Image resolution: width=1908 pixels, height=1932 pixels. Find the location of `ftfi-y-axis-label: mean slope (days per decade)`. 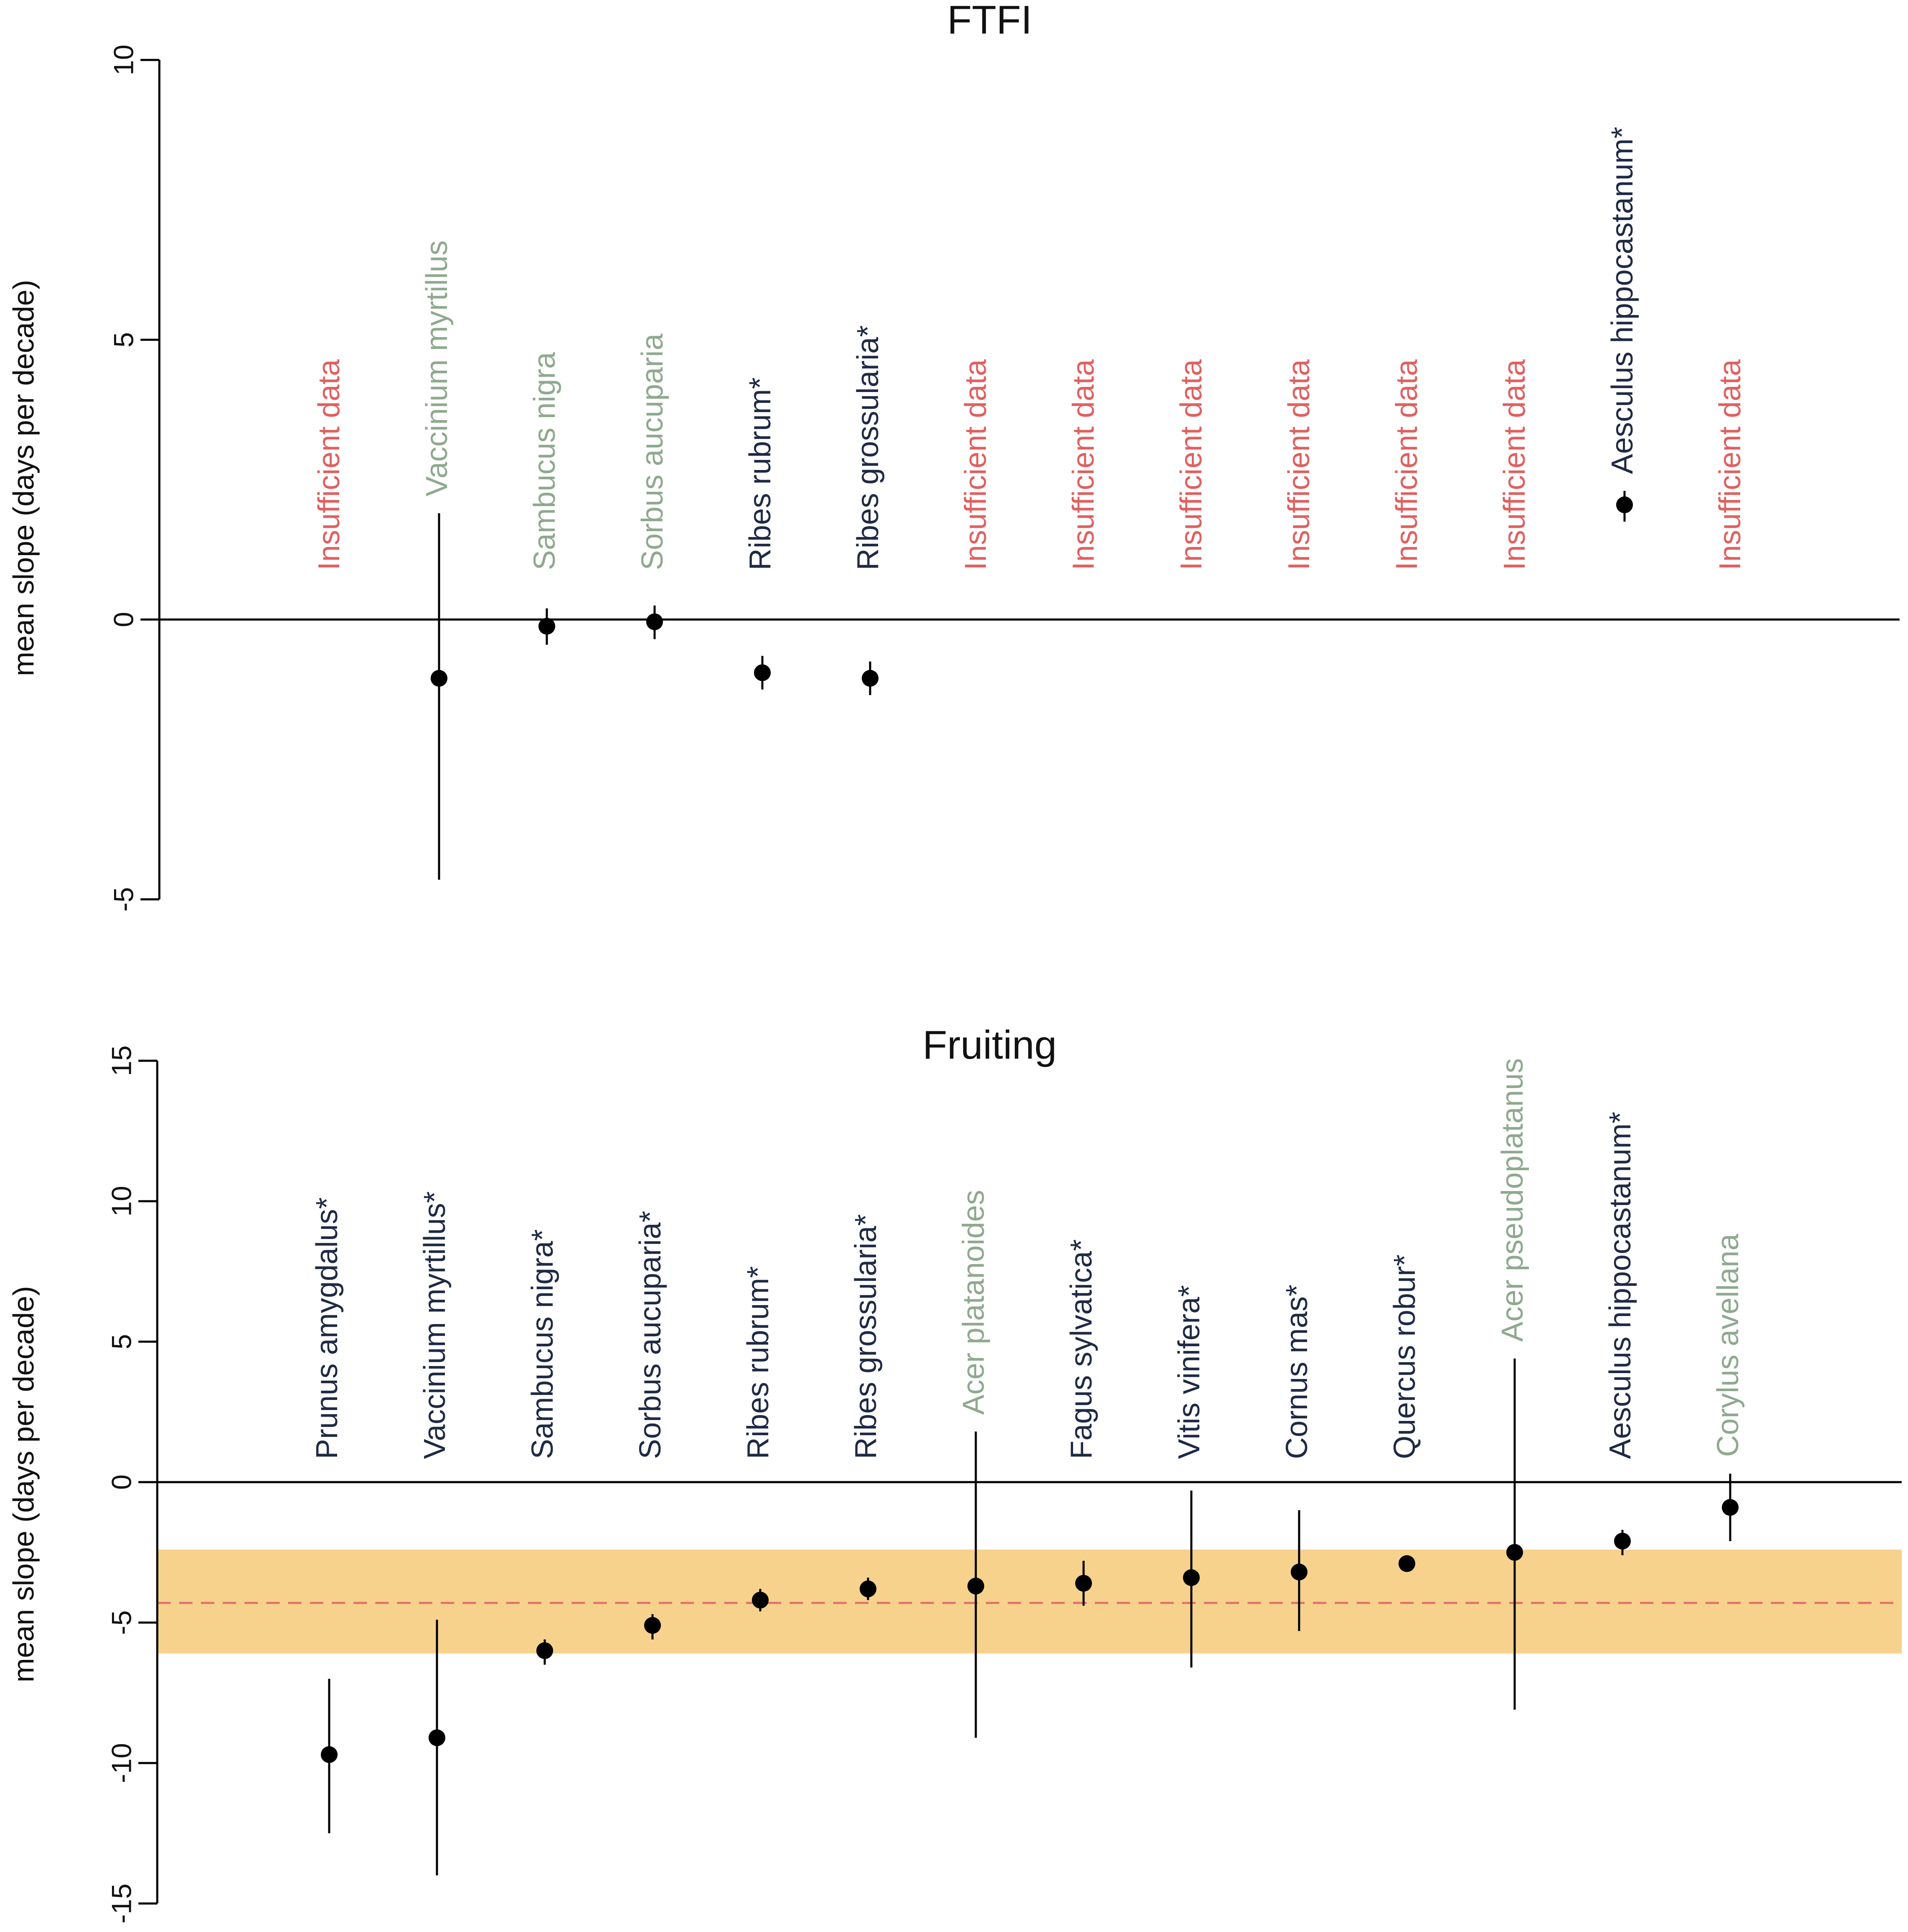

ftfi-y-axis-label: mean slope (days per decade) is located at coordinates (23, 478).